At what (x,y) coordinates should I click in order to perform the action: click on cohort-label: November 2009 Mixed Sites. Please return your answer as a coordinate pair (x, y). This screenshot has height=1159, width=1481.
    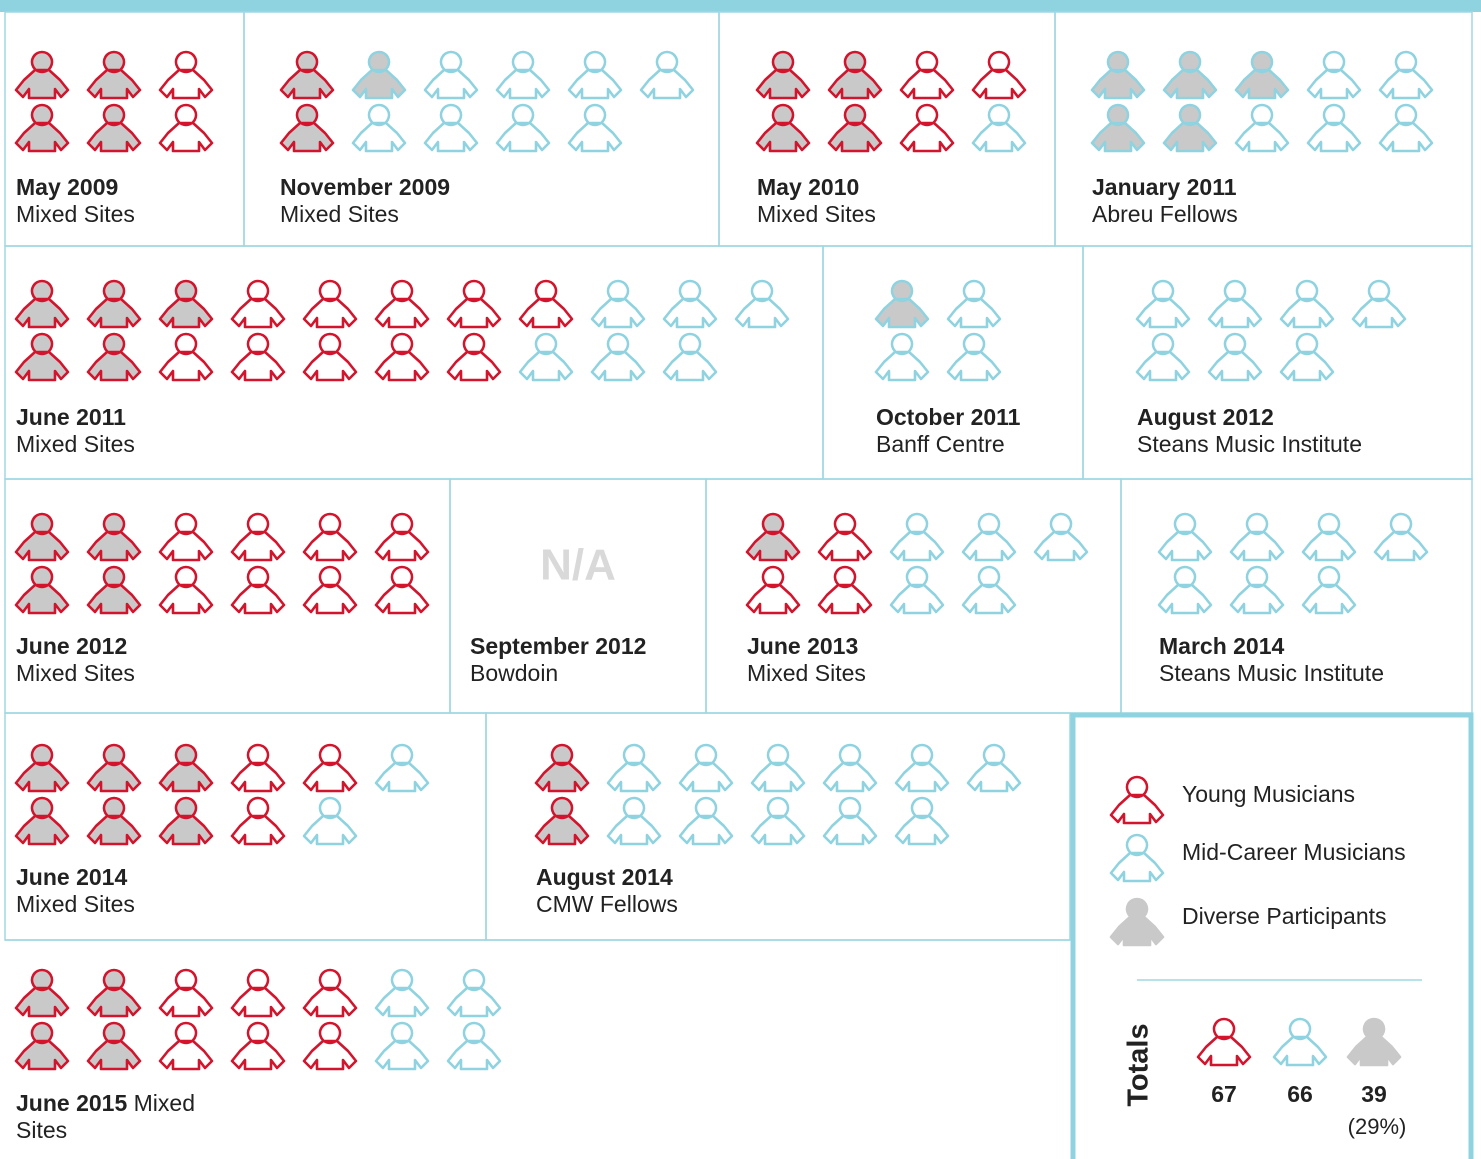
    Looking at the image, I should click on (365, 201).